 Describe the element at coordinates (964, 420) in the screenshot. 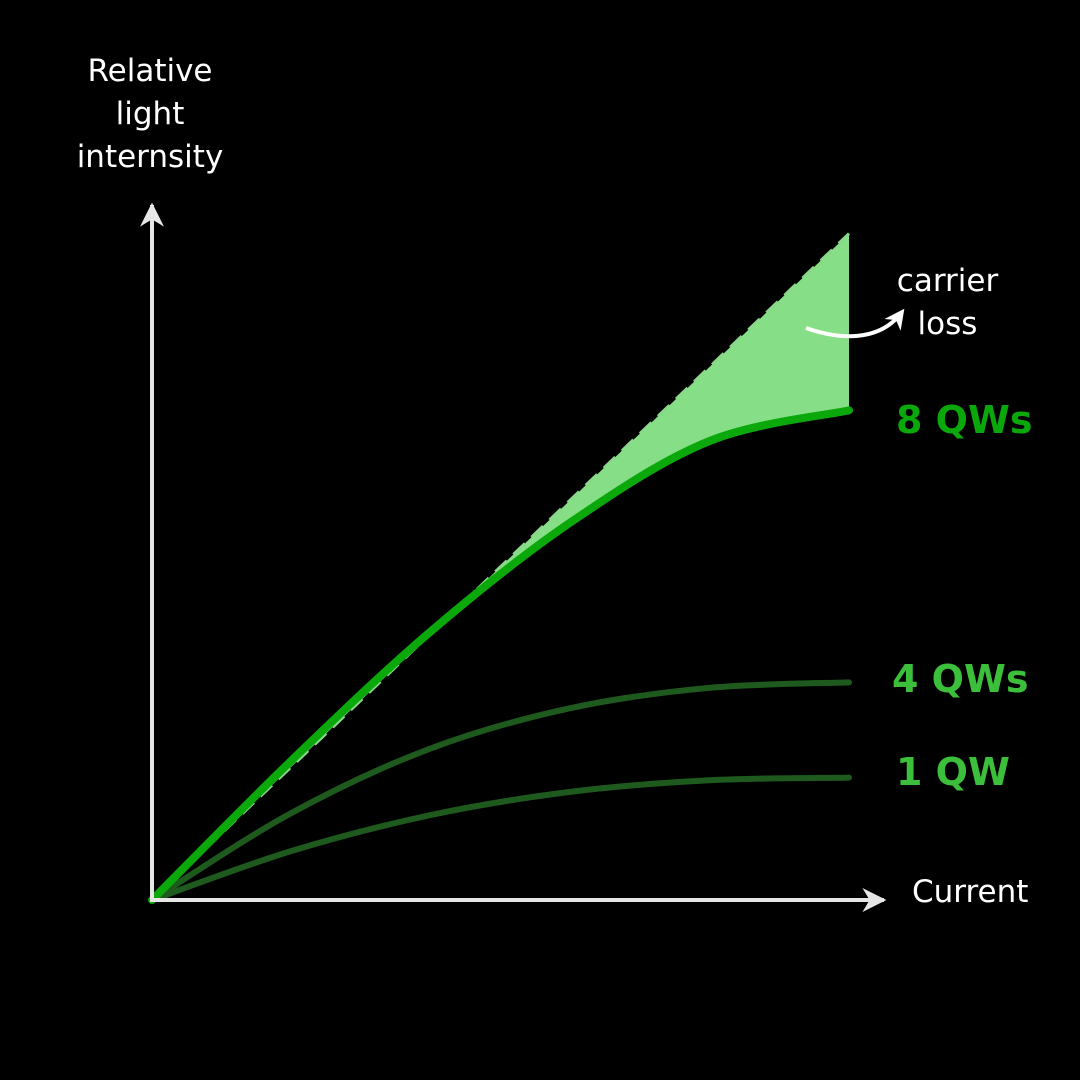

I see `series-label-8-qws: 8 QWs` at that location.